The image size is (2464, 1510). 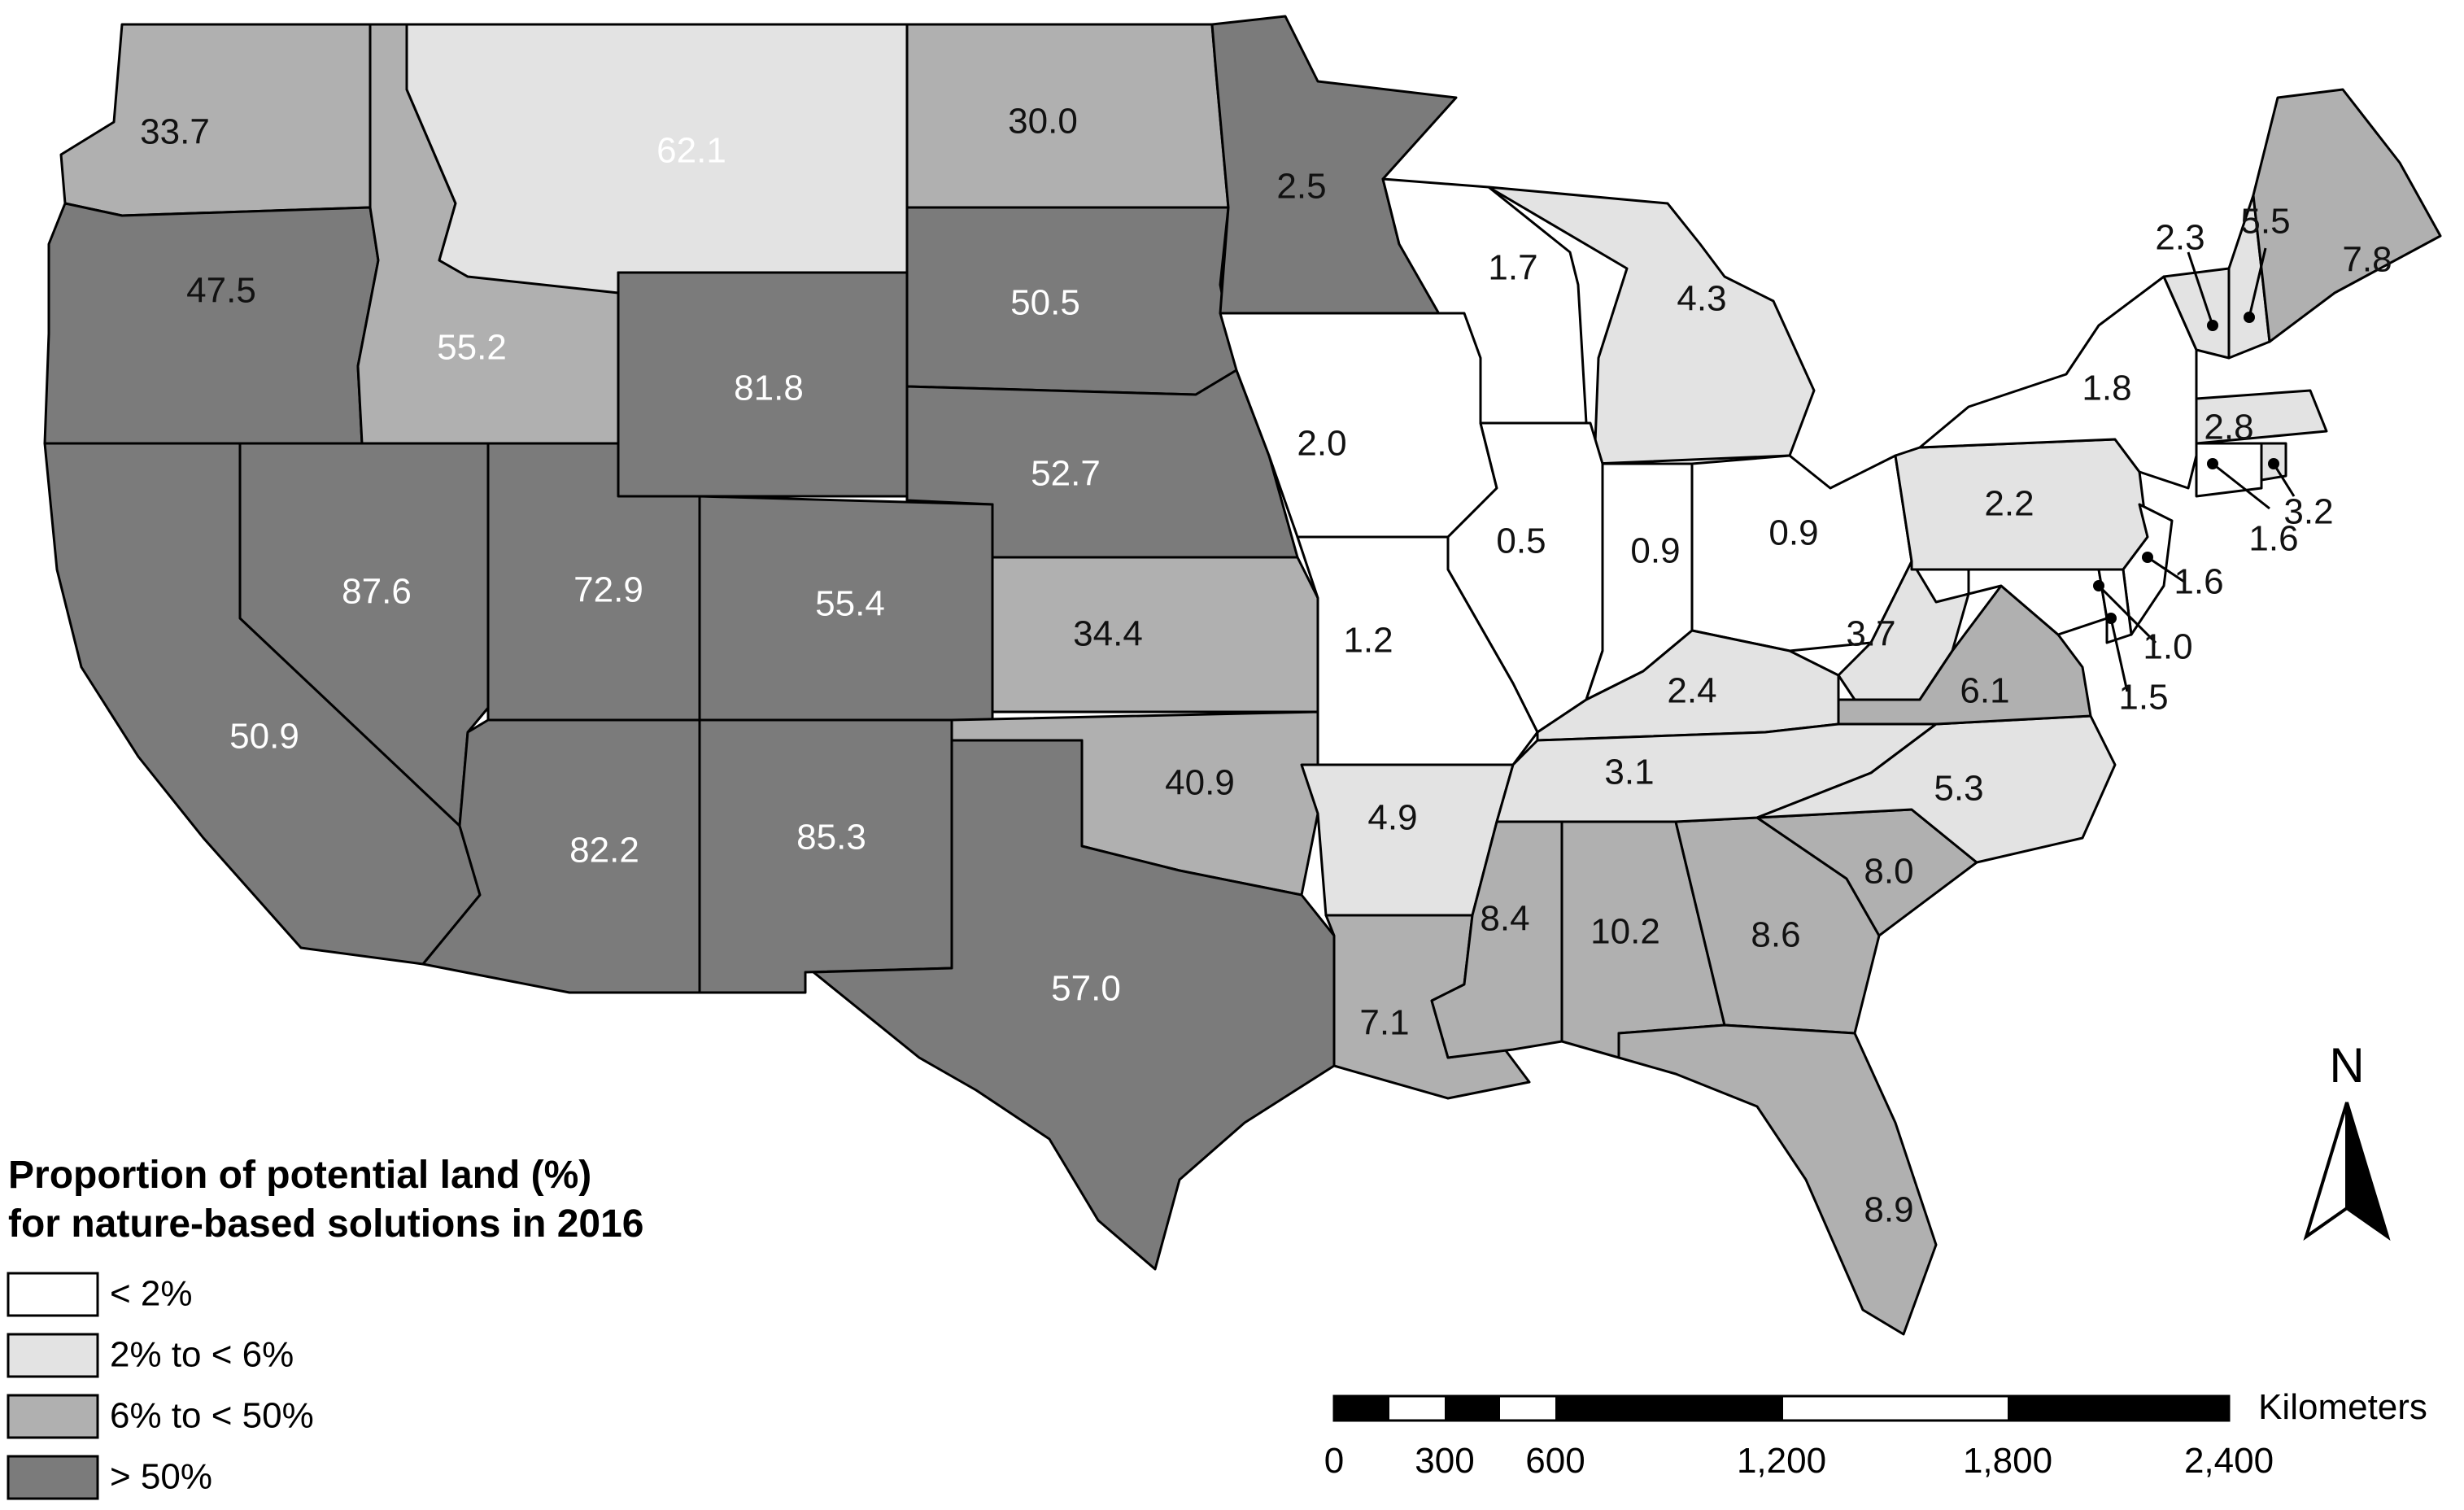 What do you see at coordinates (2009, 504) in the screenshot?
I see `state-label: 2.2` at bounding box center [2009, 504].